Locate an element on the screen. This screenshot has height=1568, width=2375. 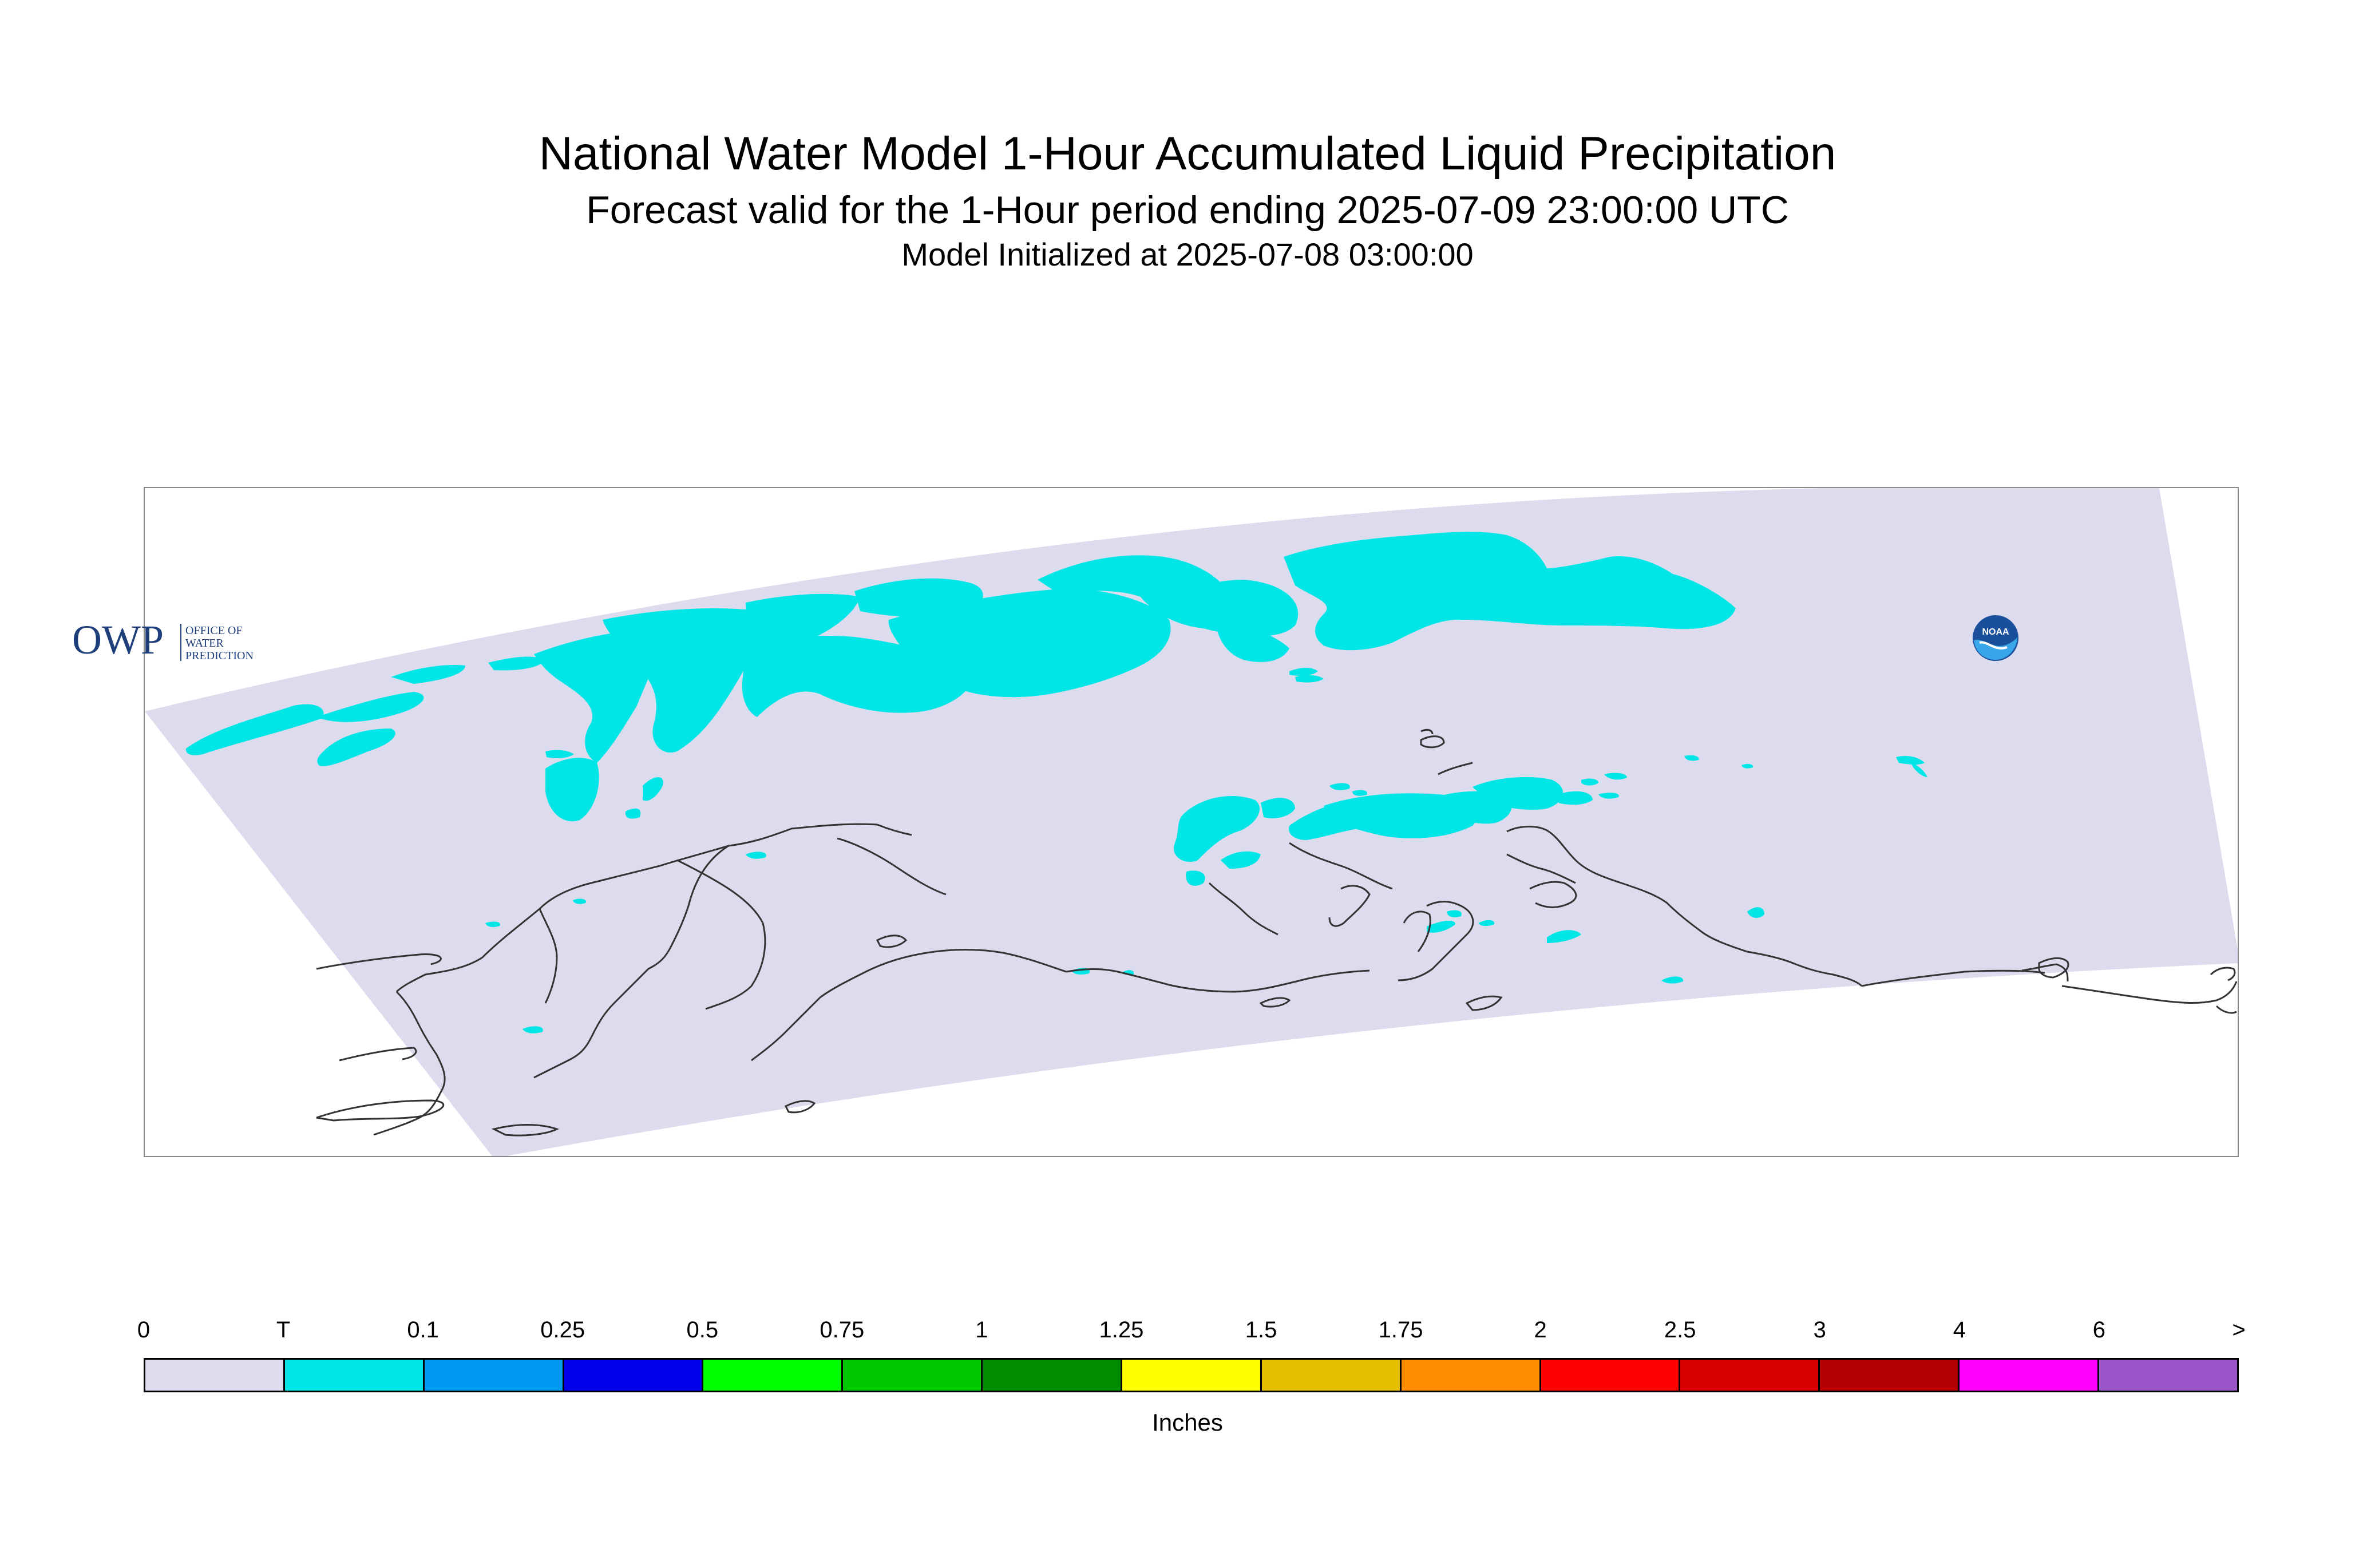
owp-logo: OWP OFFICE OF WATER PREDICTION is located at coordinates (181, 640).